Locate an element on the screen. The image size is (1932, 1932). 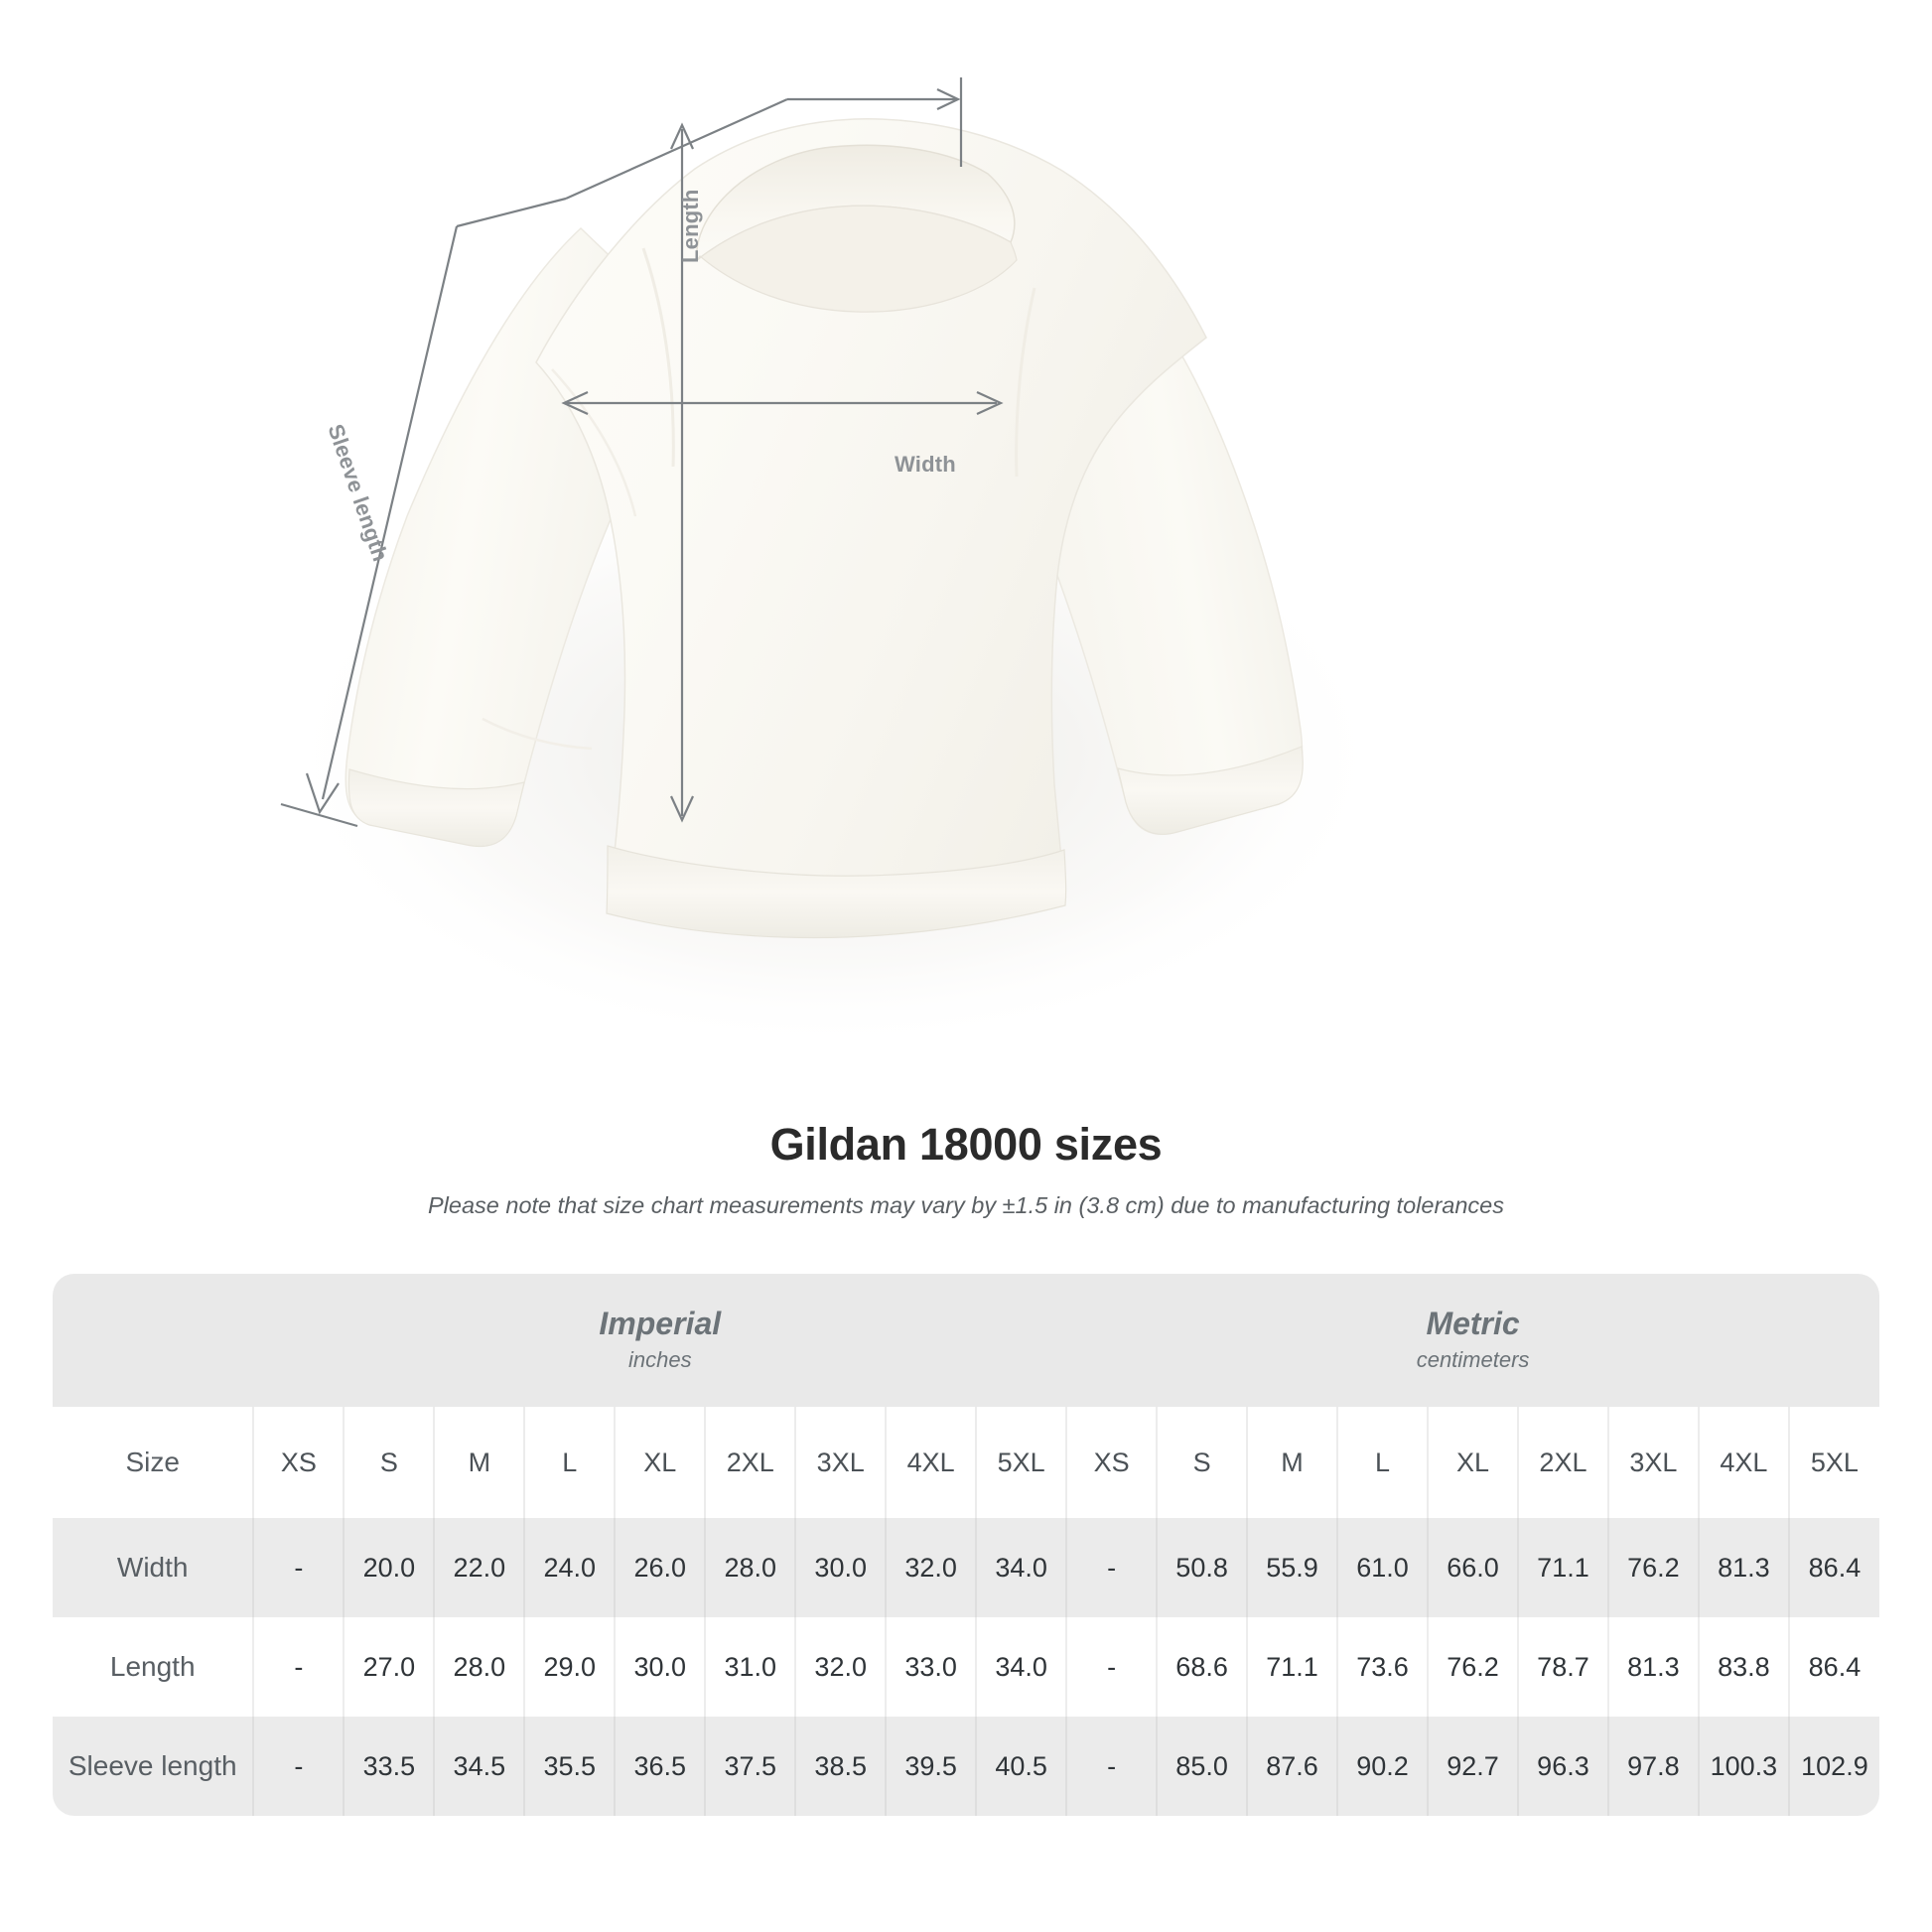
measurement-cell: 61.0 is located at coordinates (1382, 1568).